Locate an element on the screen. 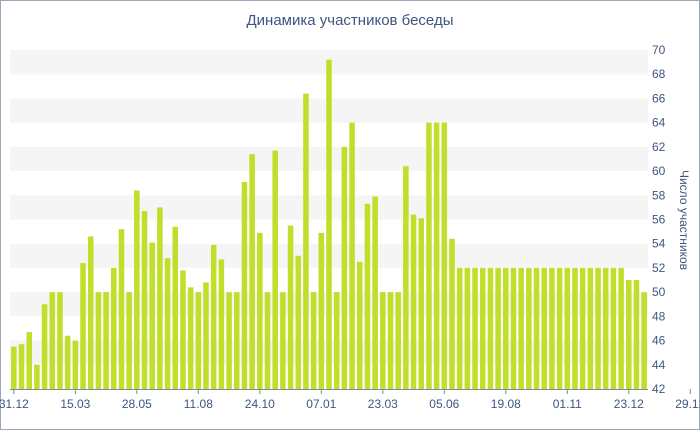 This screenshot has height=430, width=700. x-tick-label: 07.01 is located at coordinates (321, 404).